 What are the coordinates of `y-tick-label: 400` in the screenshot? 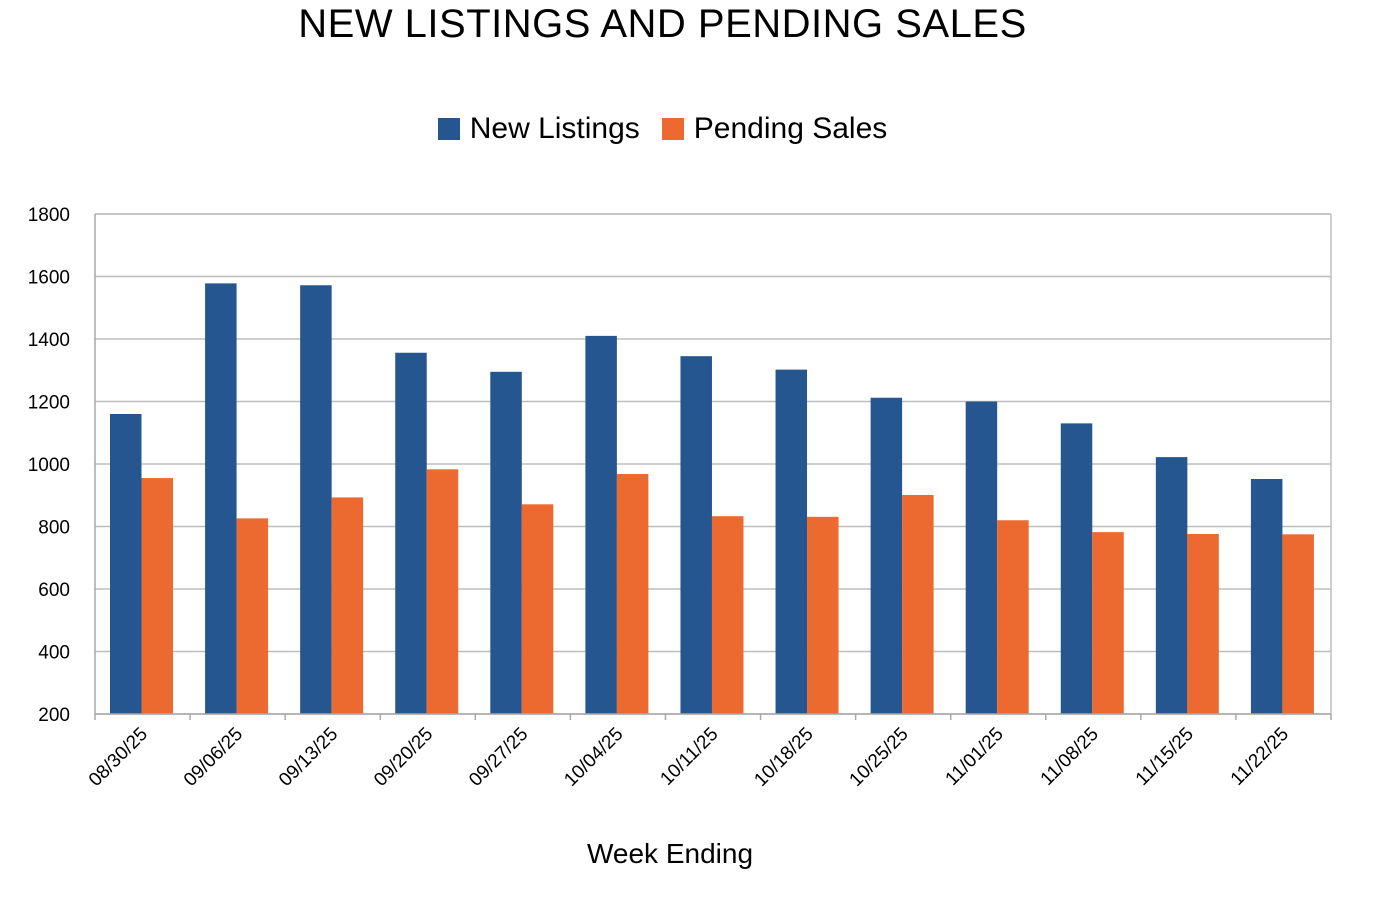 It's located at (54, 653).